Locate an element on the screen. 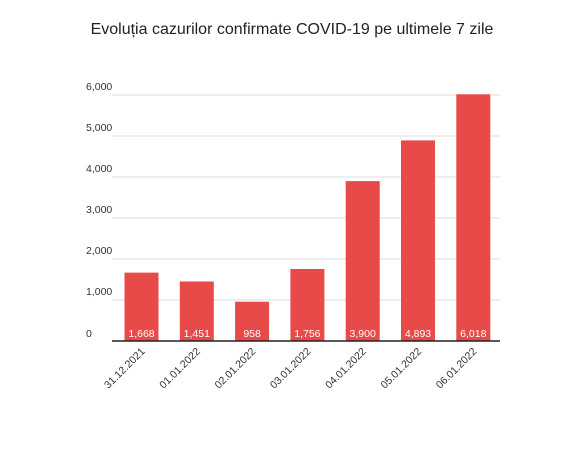 This screenshot has height=469, width=585. y-tick-label: 2,000 is located at coordinates (99, 251).